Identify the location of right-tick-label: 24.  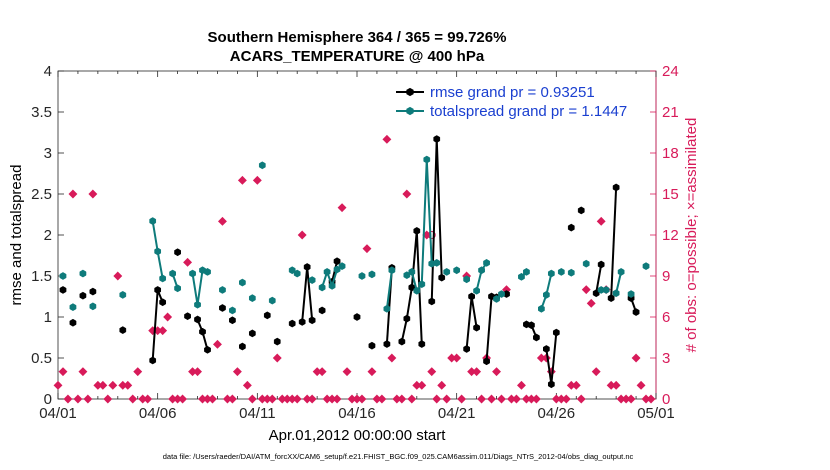
(670, 71).